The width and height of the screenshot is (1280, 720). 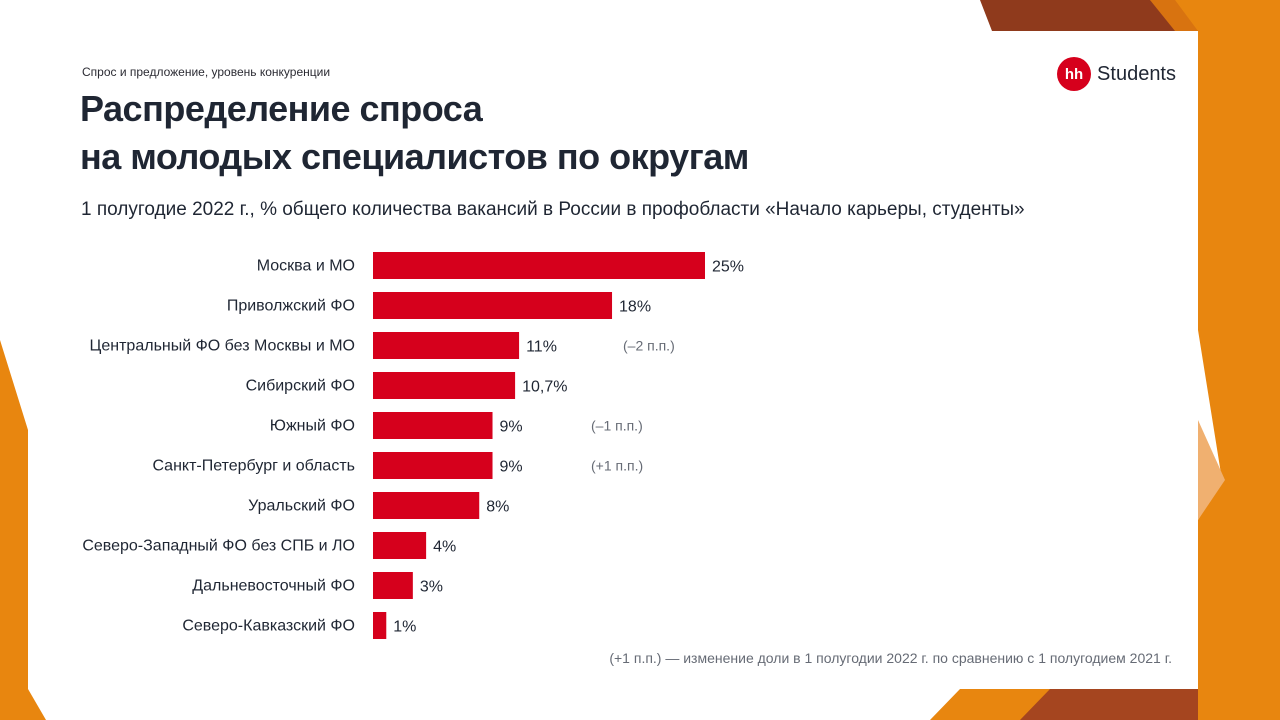 I want to click on top-brown-wedge, so click(x=1089, y=15).